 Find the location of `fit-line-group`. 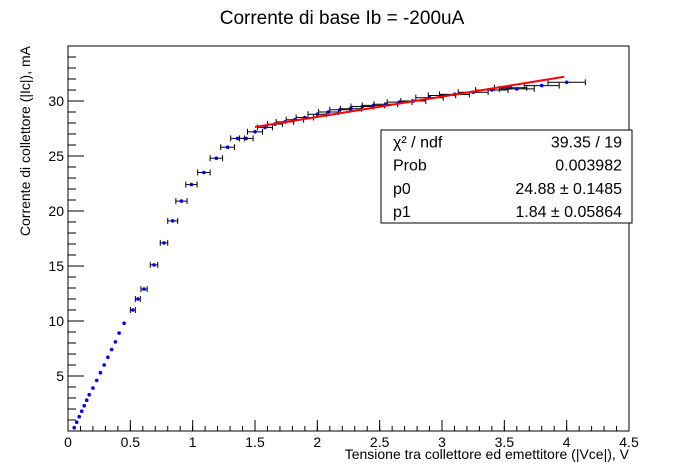

fit-line-group is located at coordinates (409, 101).